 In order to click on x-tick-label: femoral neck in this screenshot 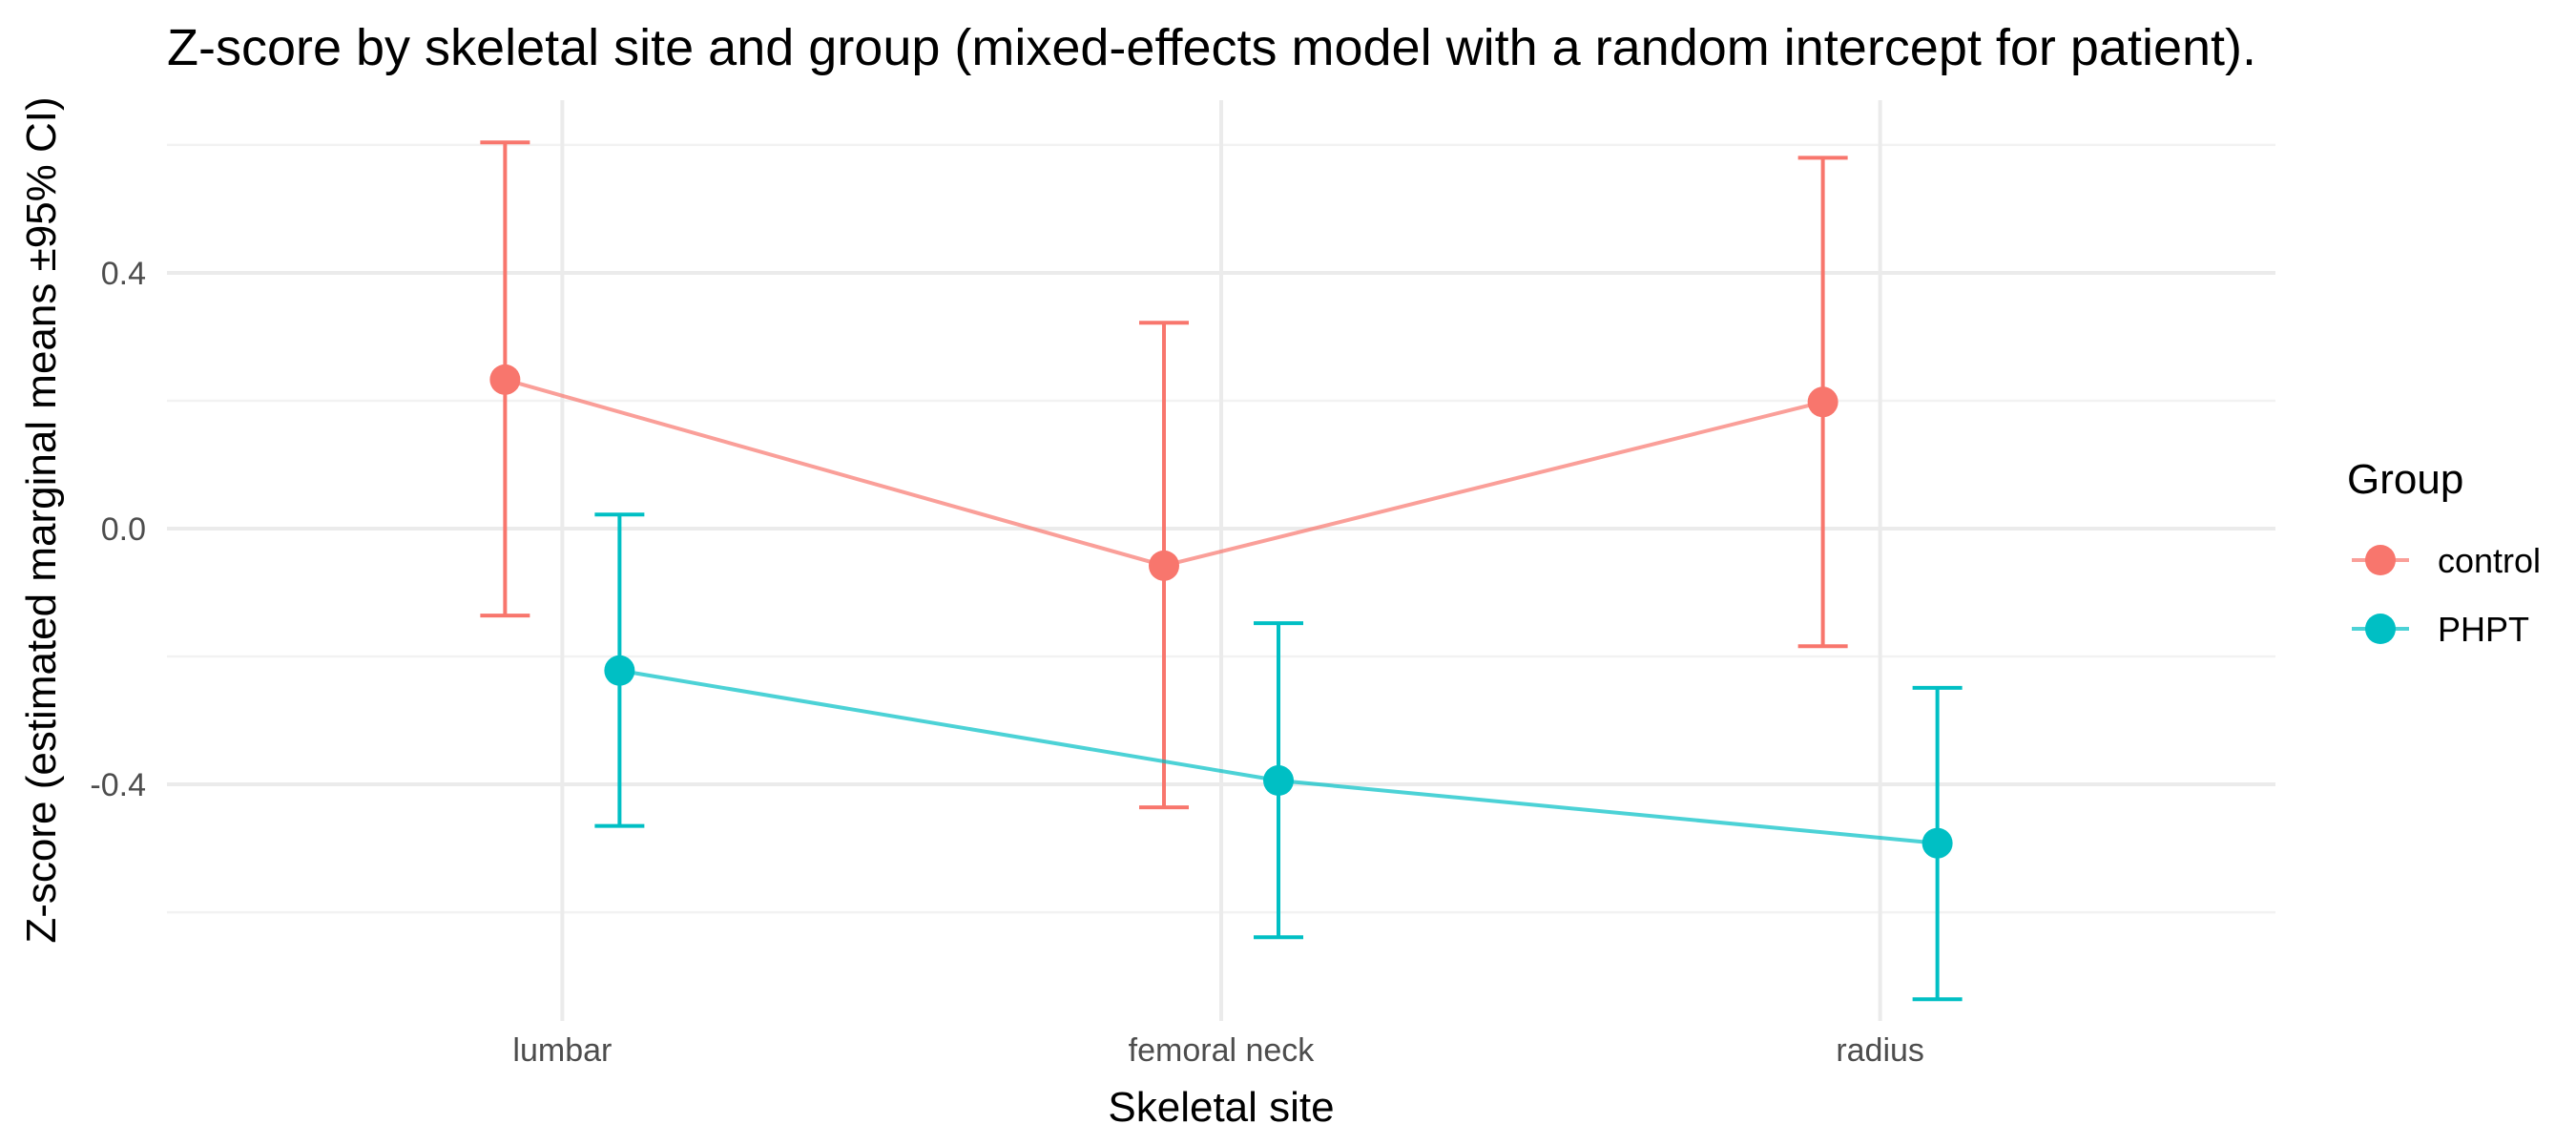, I will do `click(1222, 1051)`.